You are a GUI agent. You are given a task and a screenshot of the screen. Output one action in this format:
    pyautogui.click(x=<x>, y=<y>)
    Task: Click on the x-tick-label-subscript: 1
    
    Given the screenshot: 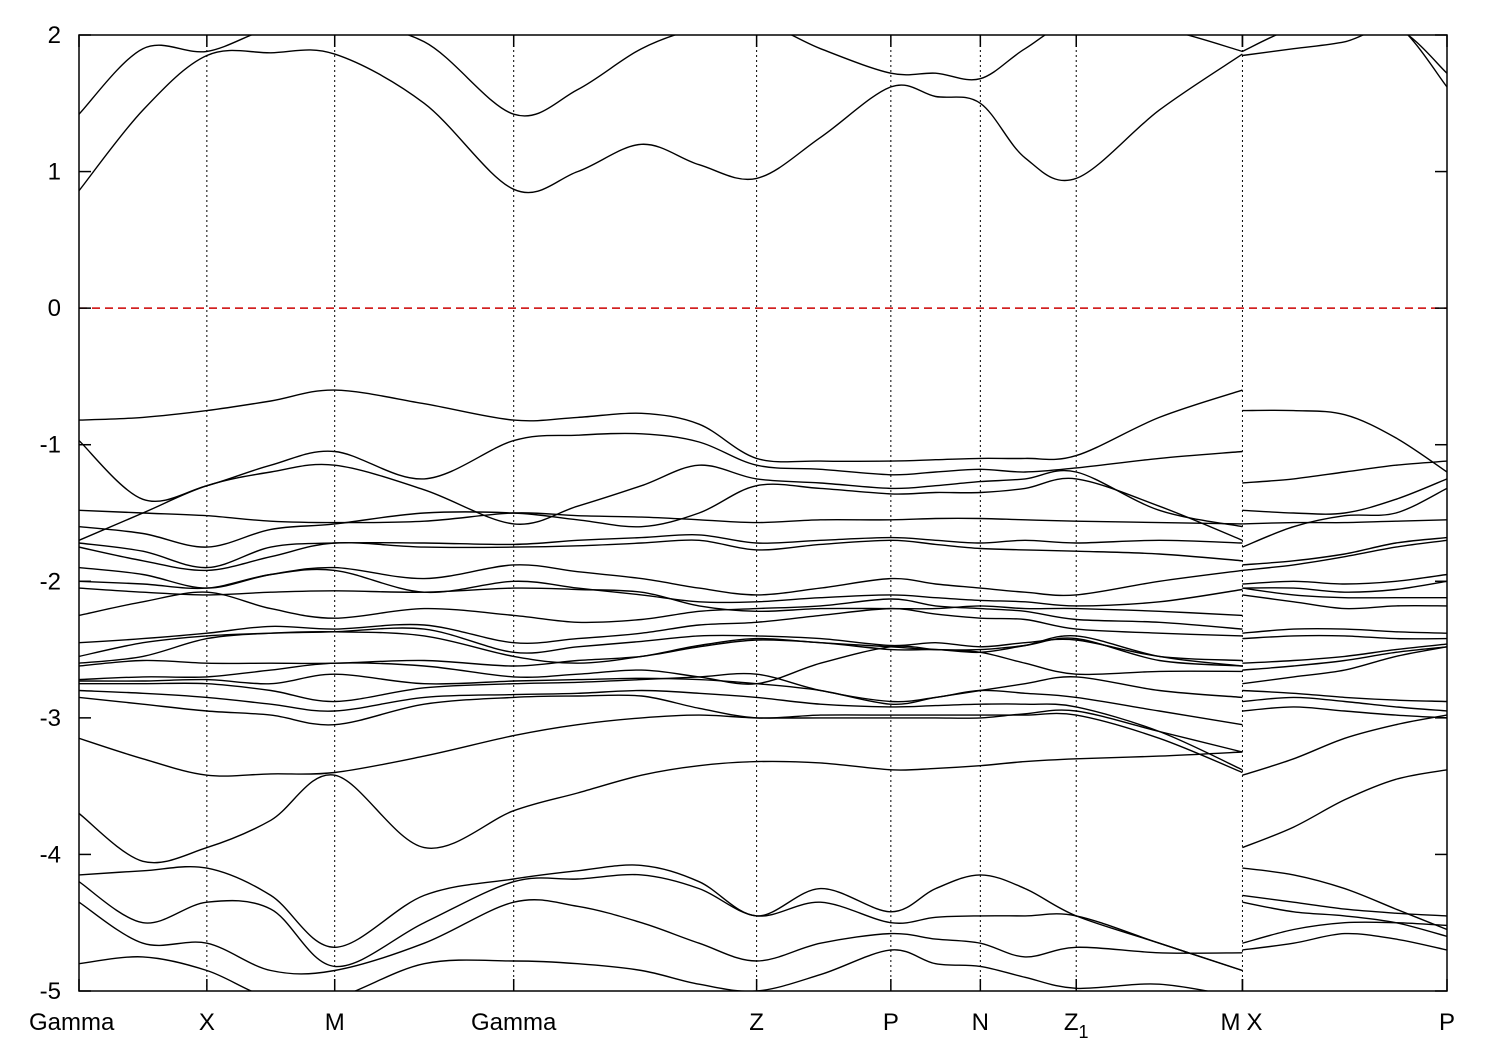 What is the action you would take?
    pyautogui.click(x=1084, y=1032)
    